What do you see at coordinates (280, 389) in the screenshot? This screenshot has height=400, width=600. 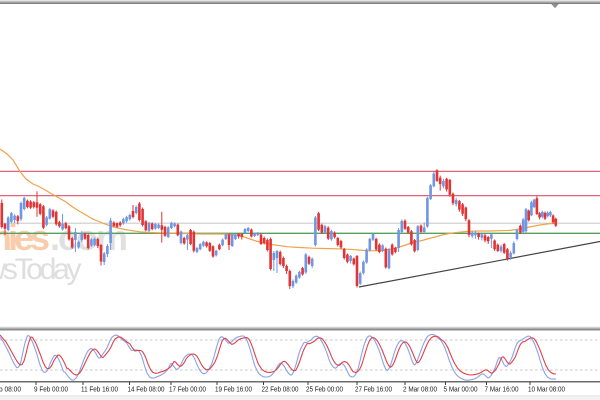 I see `svg-text: 22 Feb 08:00` at bounding box center [280, 389].